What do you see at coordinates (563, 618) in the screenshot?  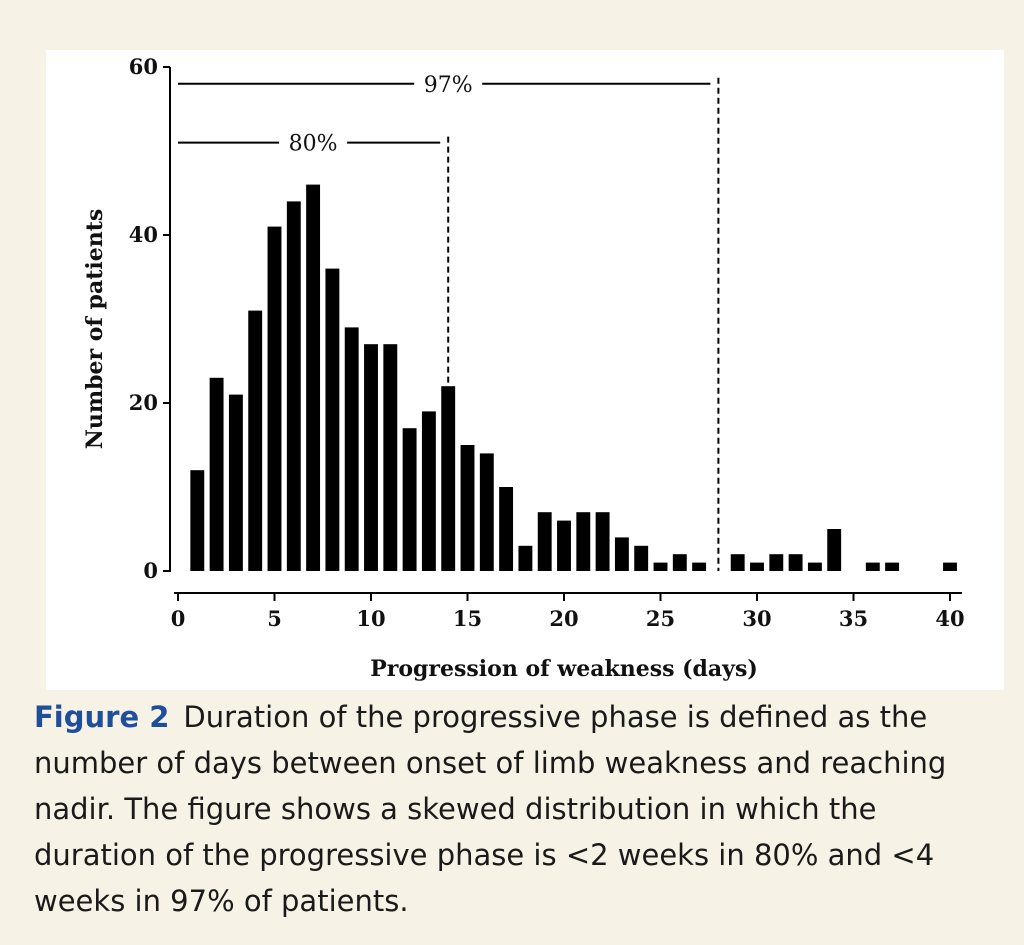 I see `x-tick-label: 20` at bounding box center [563, 618].